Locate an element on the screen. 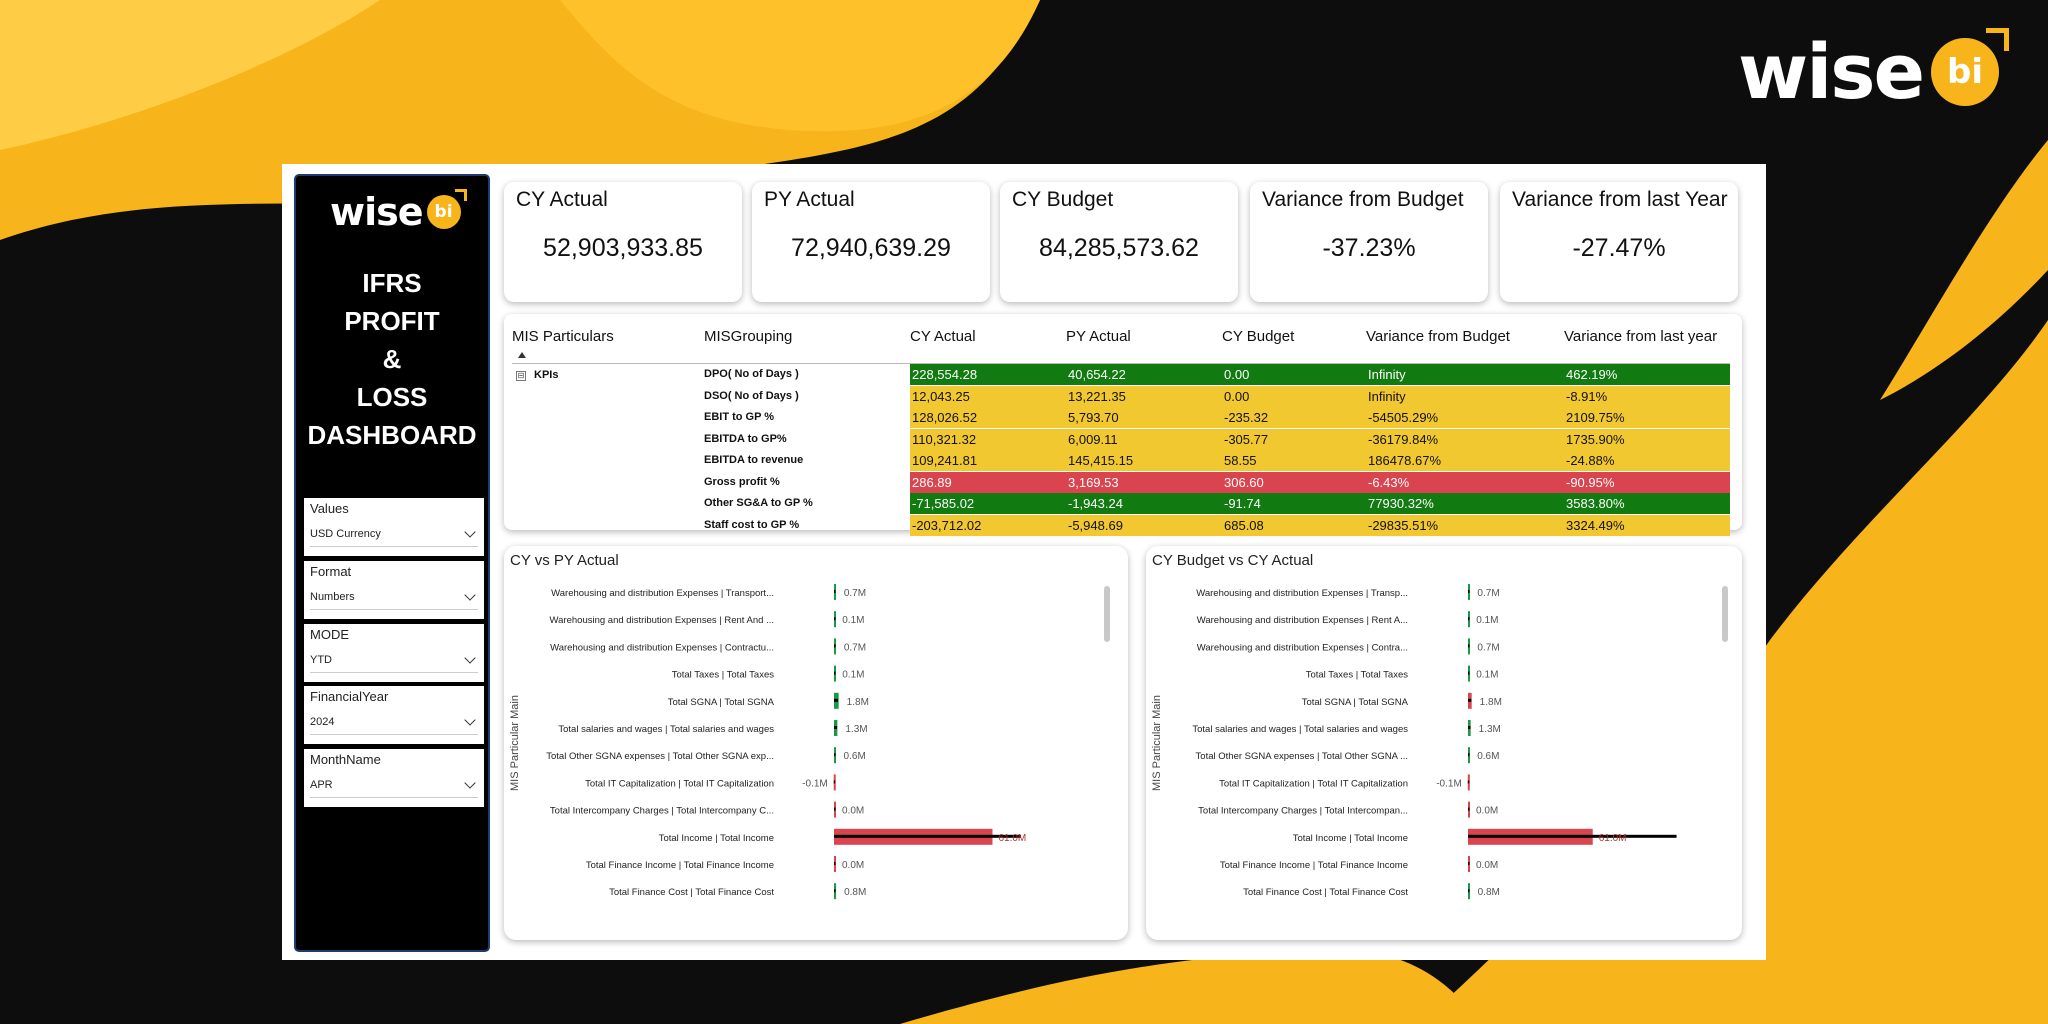  cell-var-last-year: 1735.90% is located at coordinates (1647, 439).